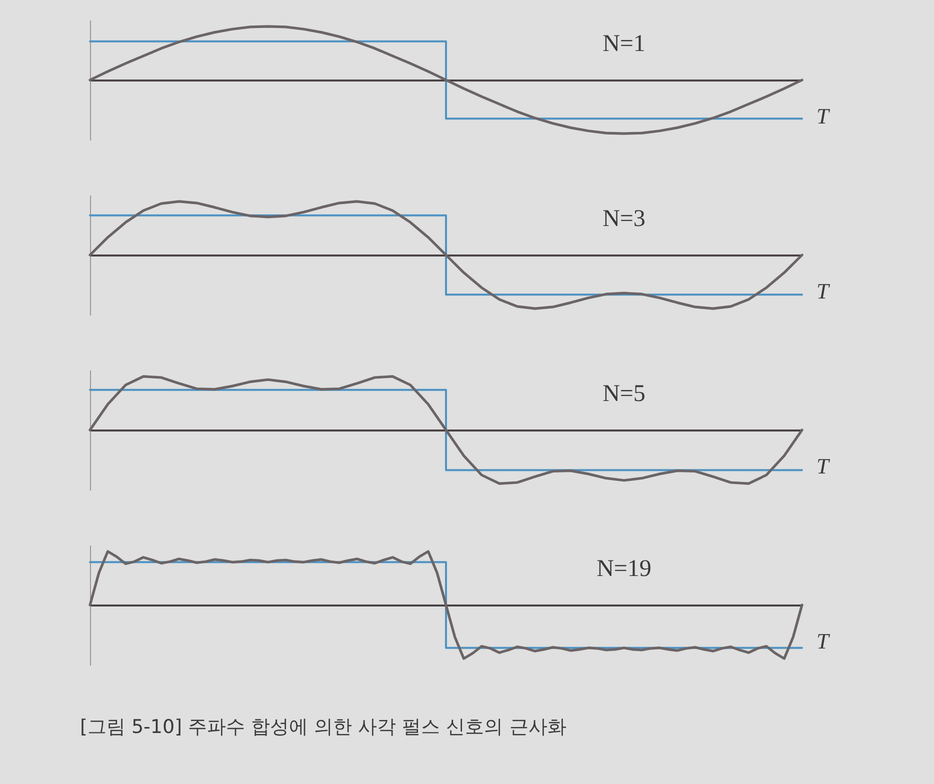 The width and height of the screenshot is (934, 784). I want to click on annotation: N=1, so click(624, 44).